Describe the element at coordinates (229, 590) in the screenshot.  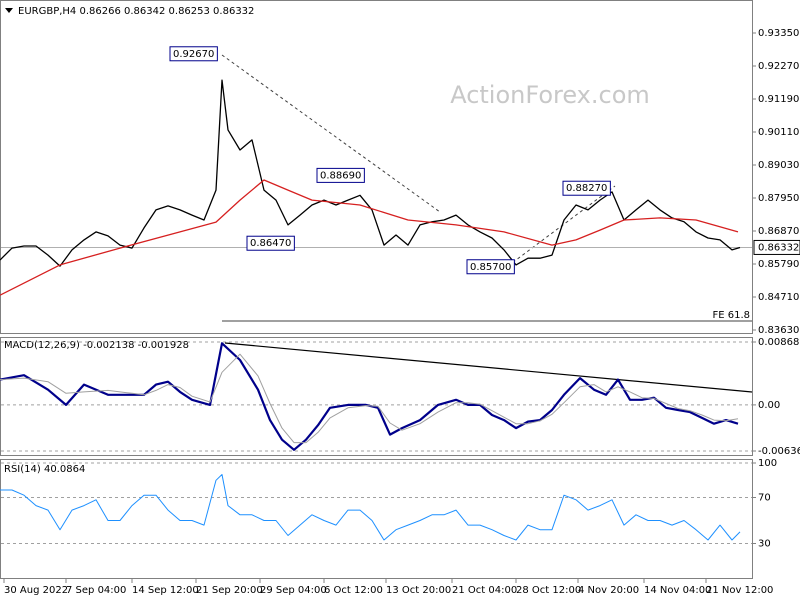
I see `x-tick-label: 21 Sep 20:00` at that location.